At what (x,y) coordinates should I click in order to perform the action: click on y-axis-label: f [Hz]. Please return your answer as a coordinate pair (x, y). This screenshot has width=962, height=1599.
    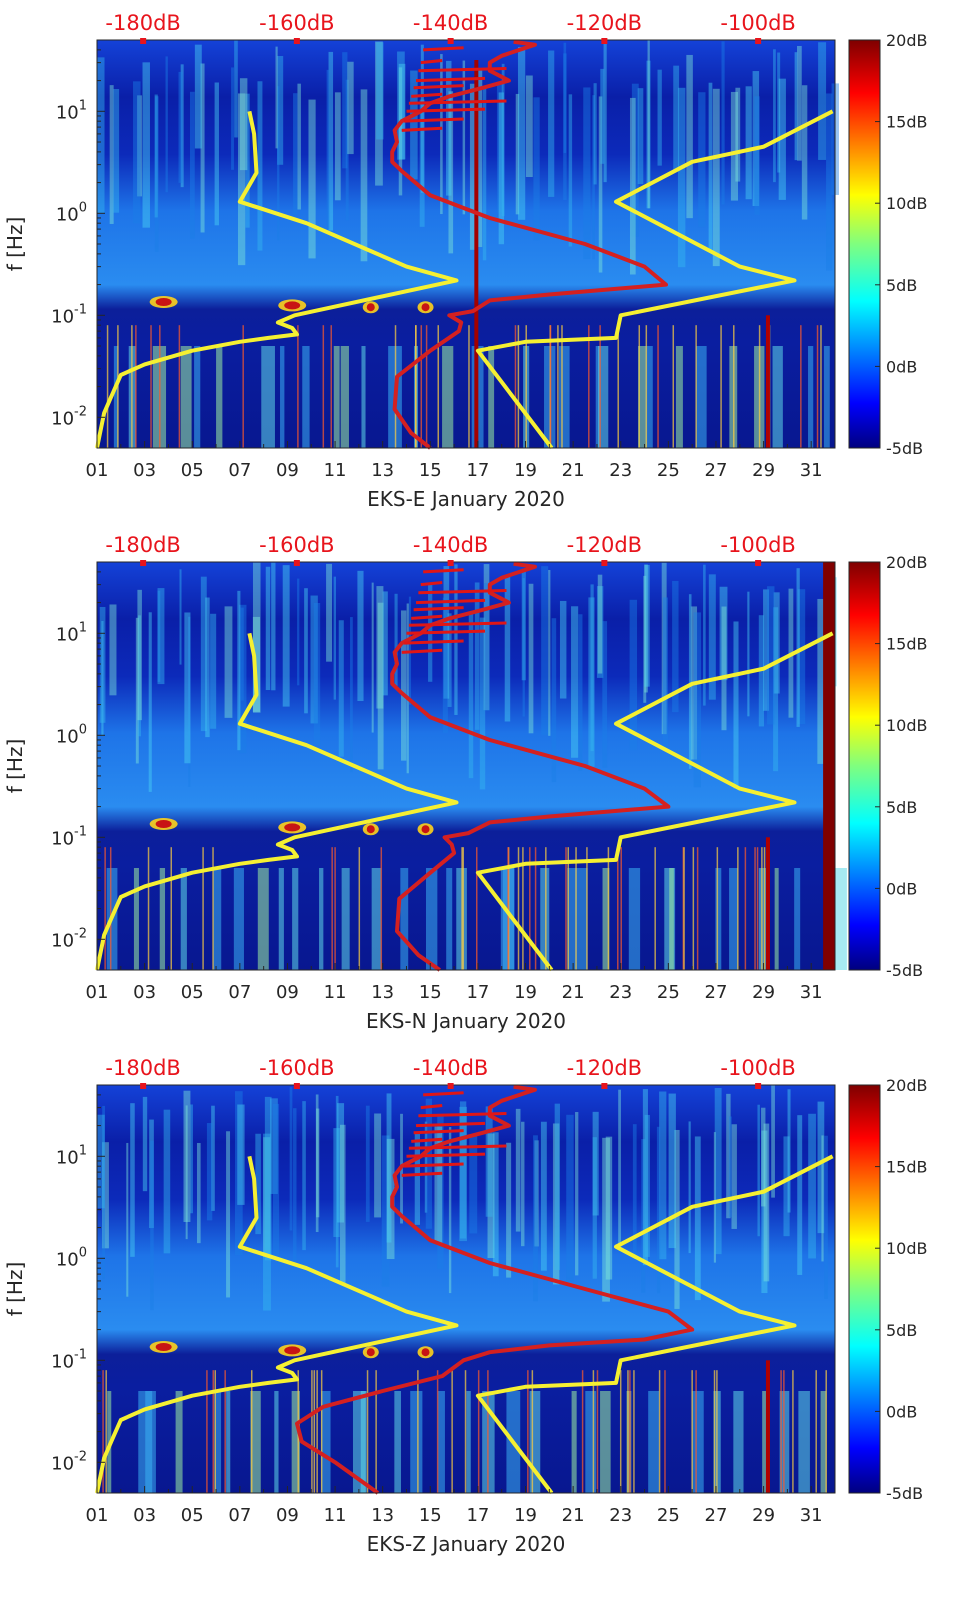
    Looking at the image, I should click on (15, 244).